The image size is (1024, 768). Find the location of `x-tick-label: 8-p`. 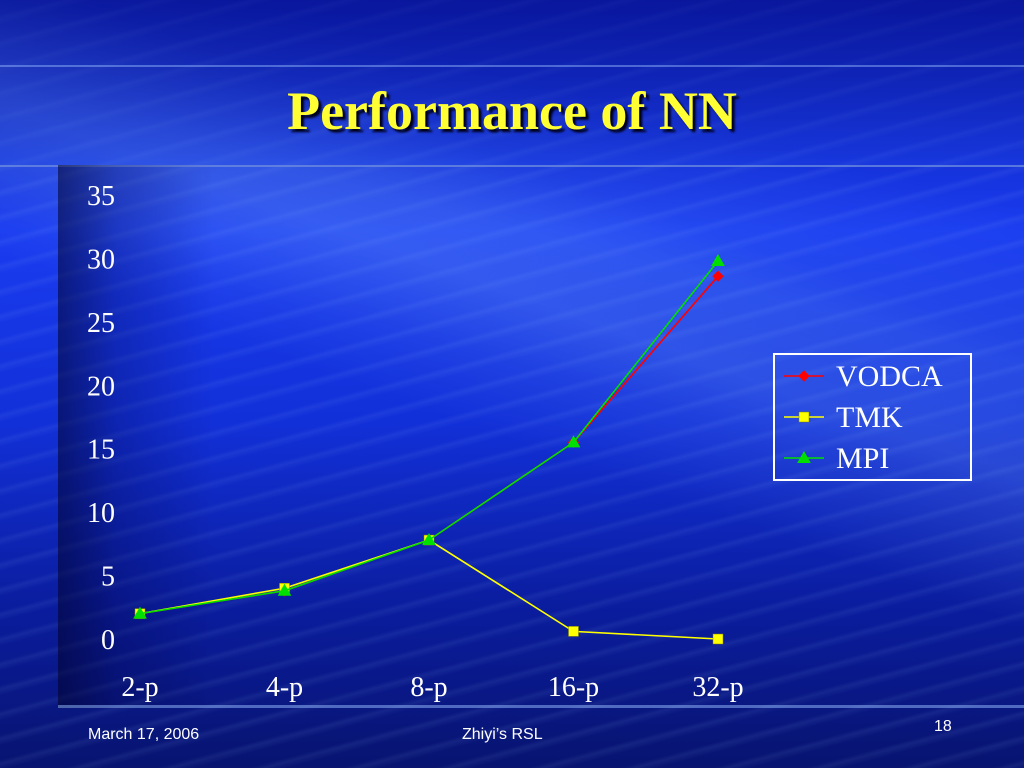

x-tick-label: 8-p is located at coordinates (428, 687).